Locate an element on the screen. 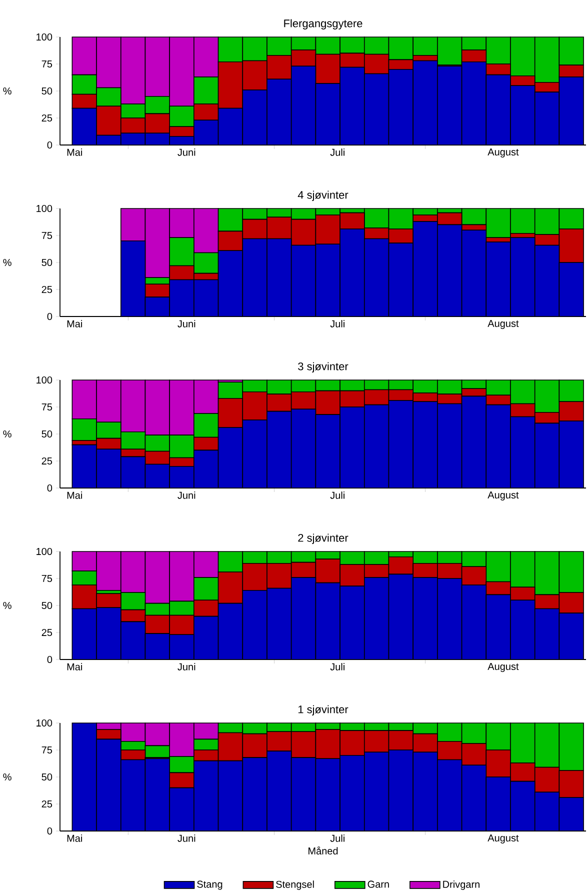  legend-label: Drivgarn is located at coordinates (461, 885).